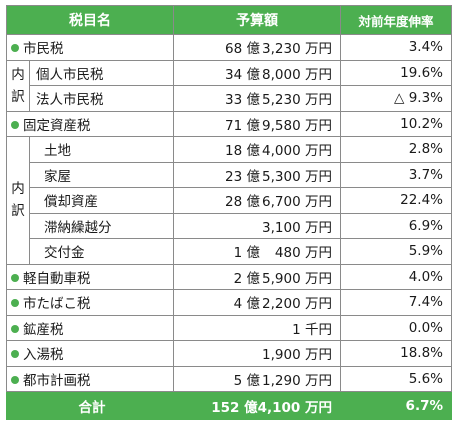 Image resolution: width=457 pixels, height=426 pixels. Describe the element at coordinates (90, 405) in the screenshot. I see `total-label: 合計` at that location.